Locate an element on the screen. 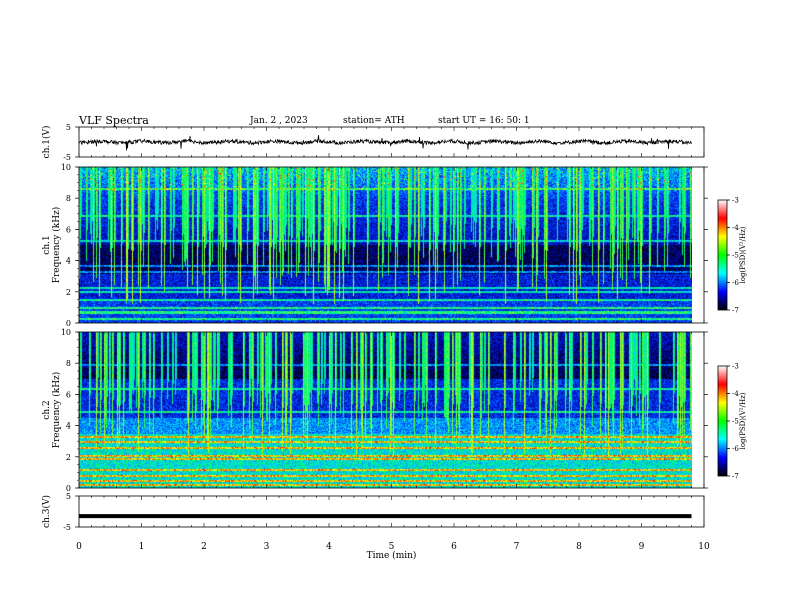 This screenshot has width=792, height=612. station-label: station= ATH is located at coordinates (374, 121).